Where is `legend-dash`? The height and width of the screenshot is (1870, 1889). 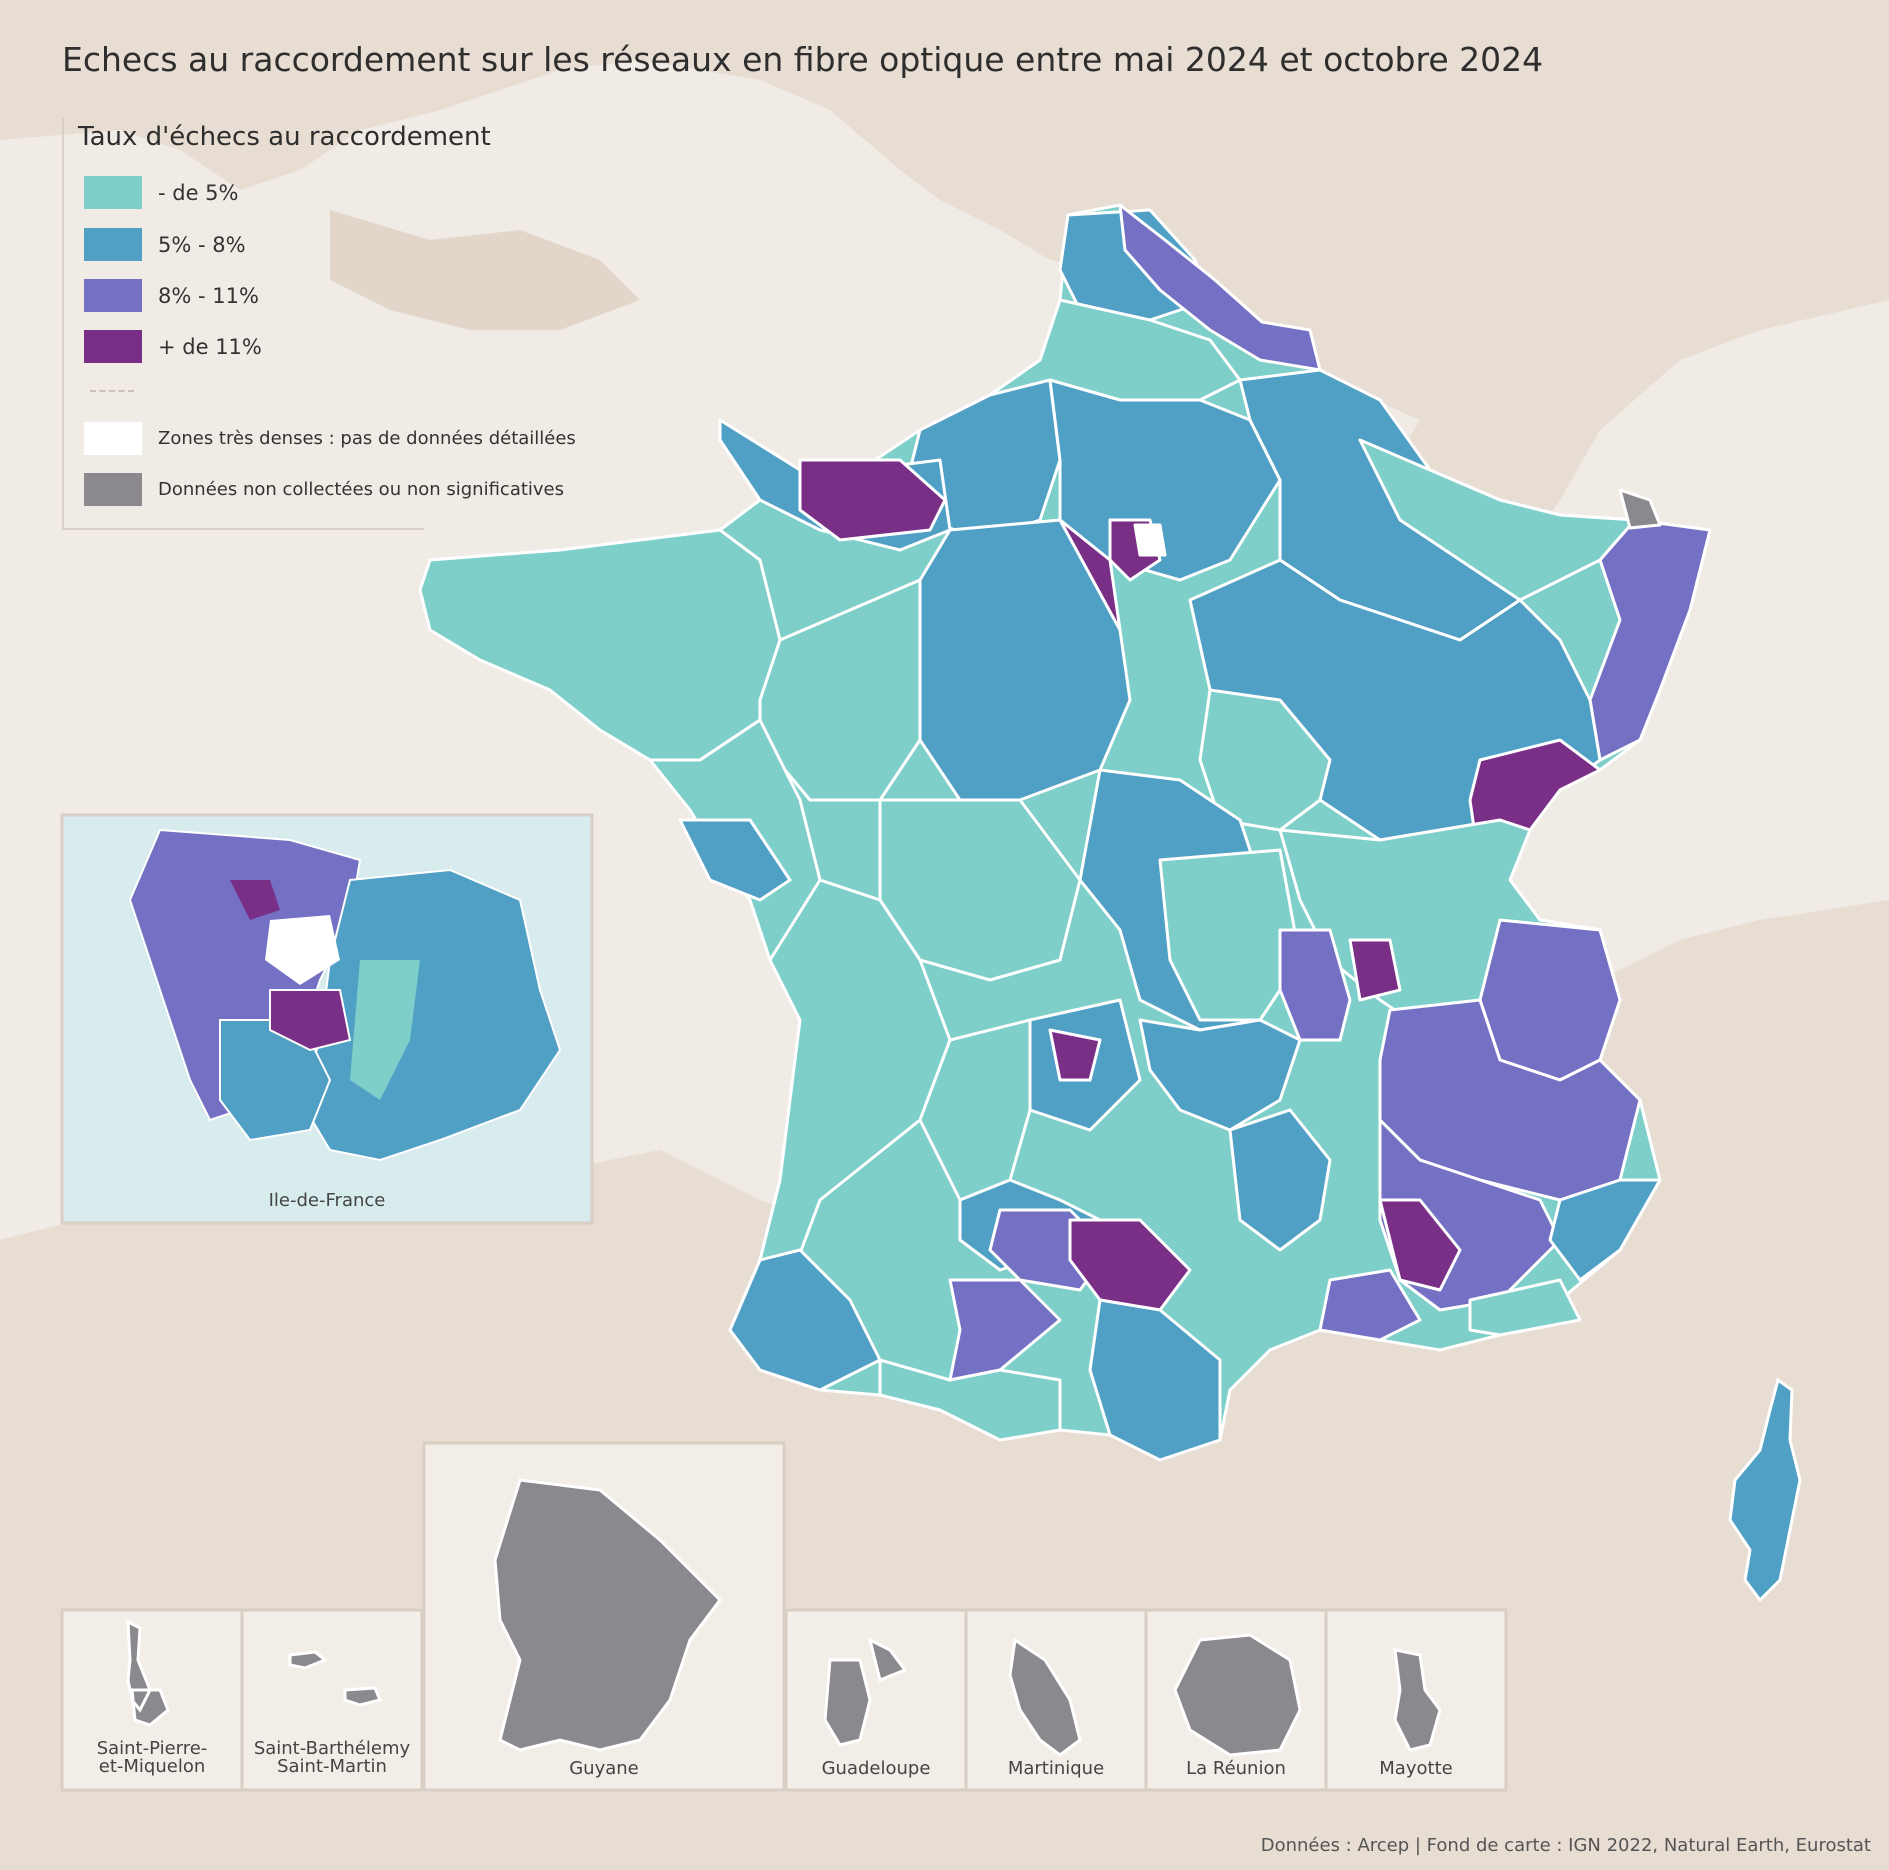 legend-dash is located at coordinates (112, 391).